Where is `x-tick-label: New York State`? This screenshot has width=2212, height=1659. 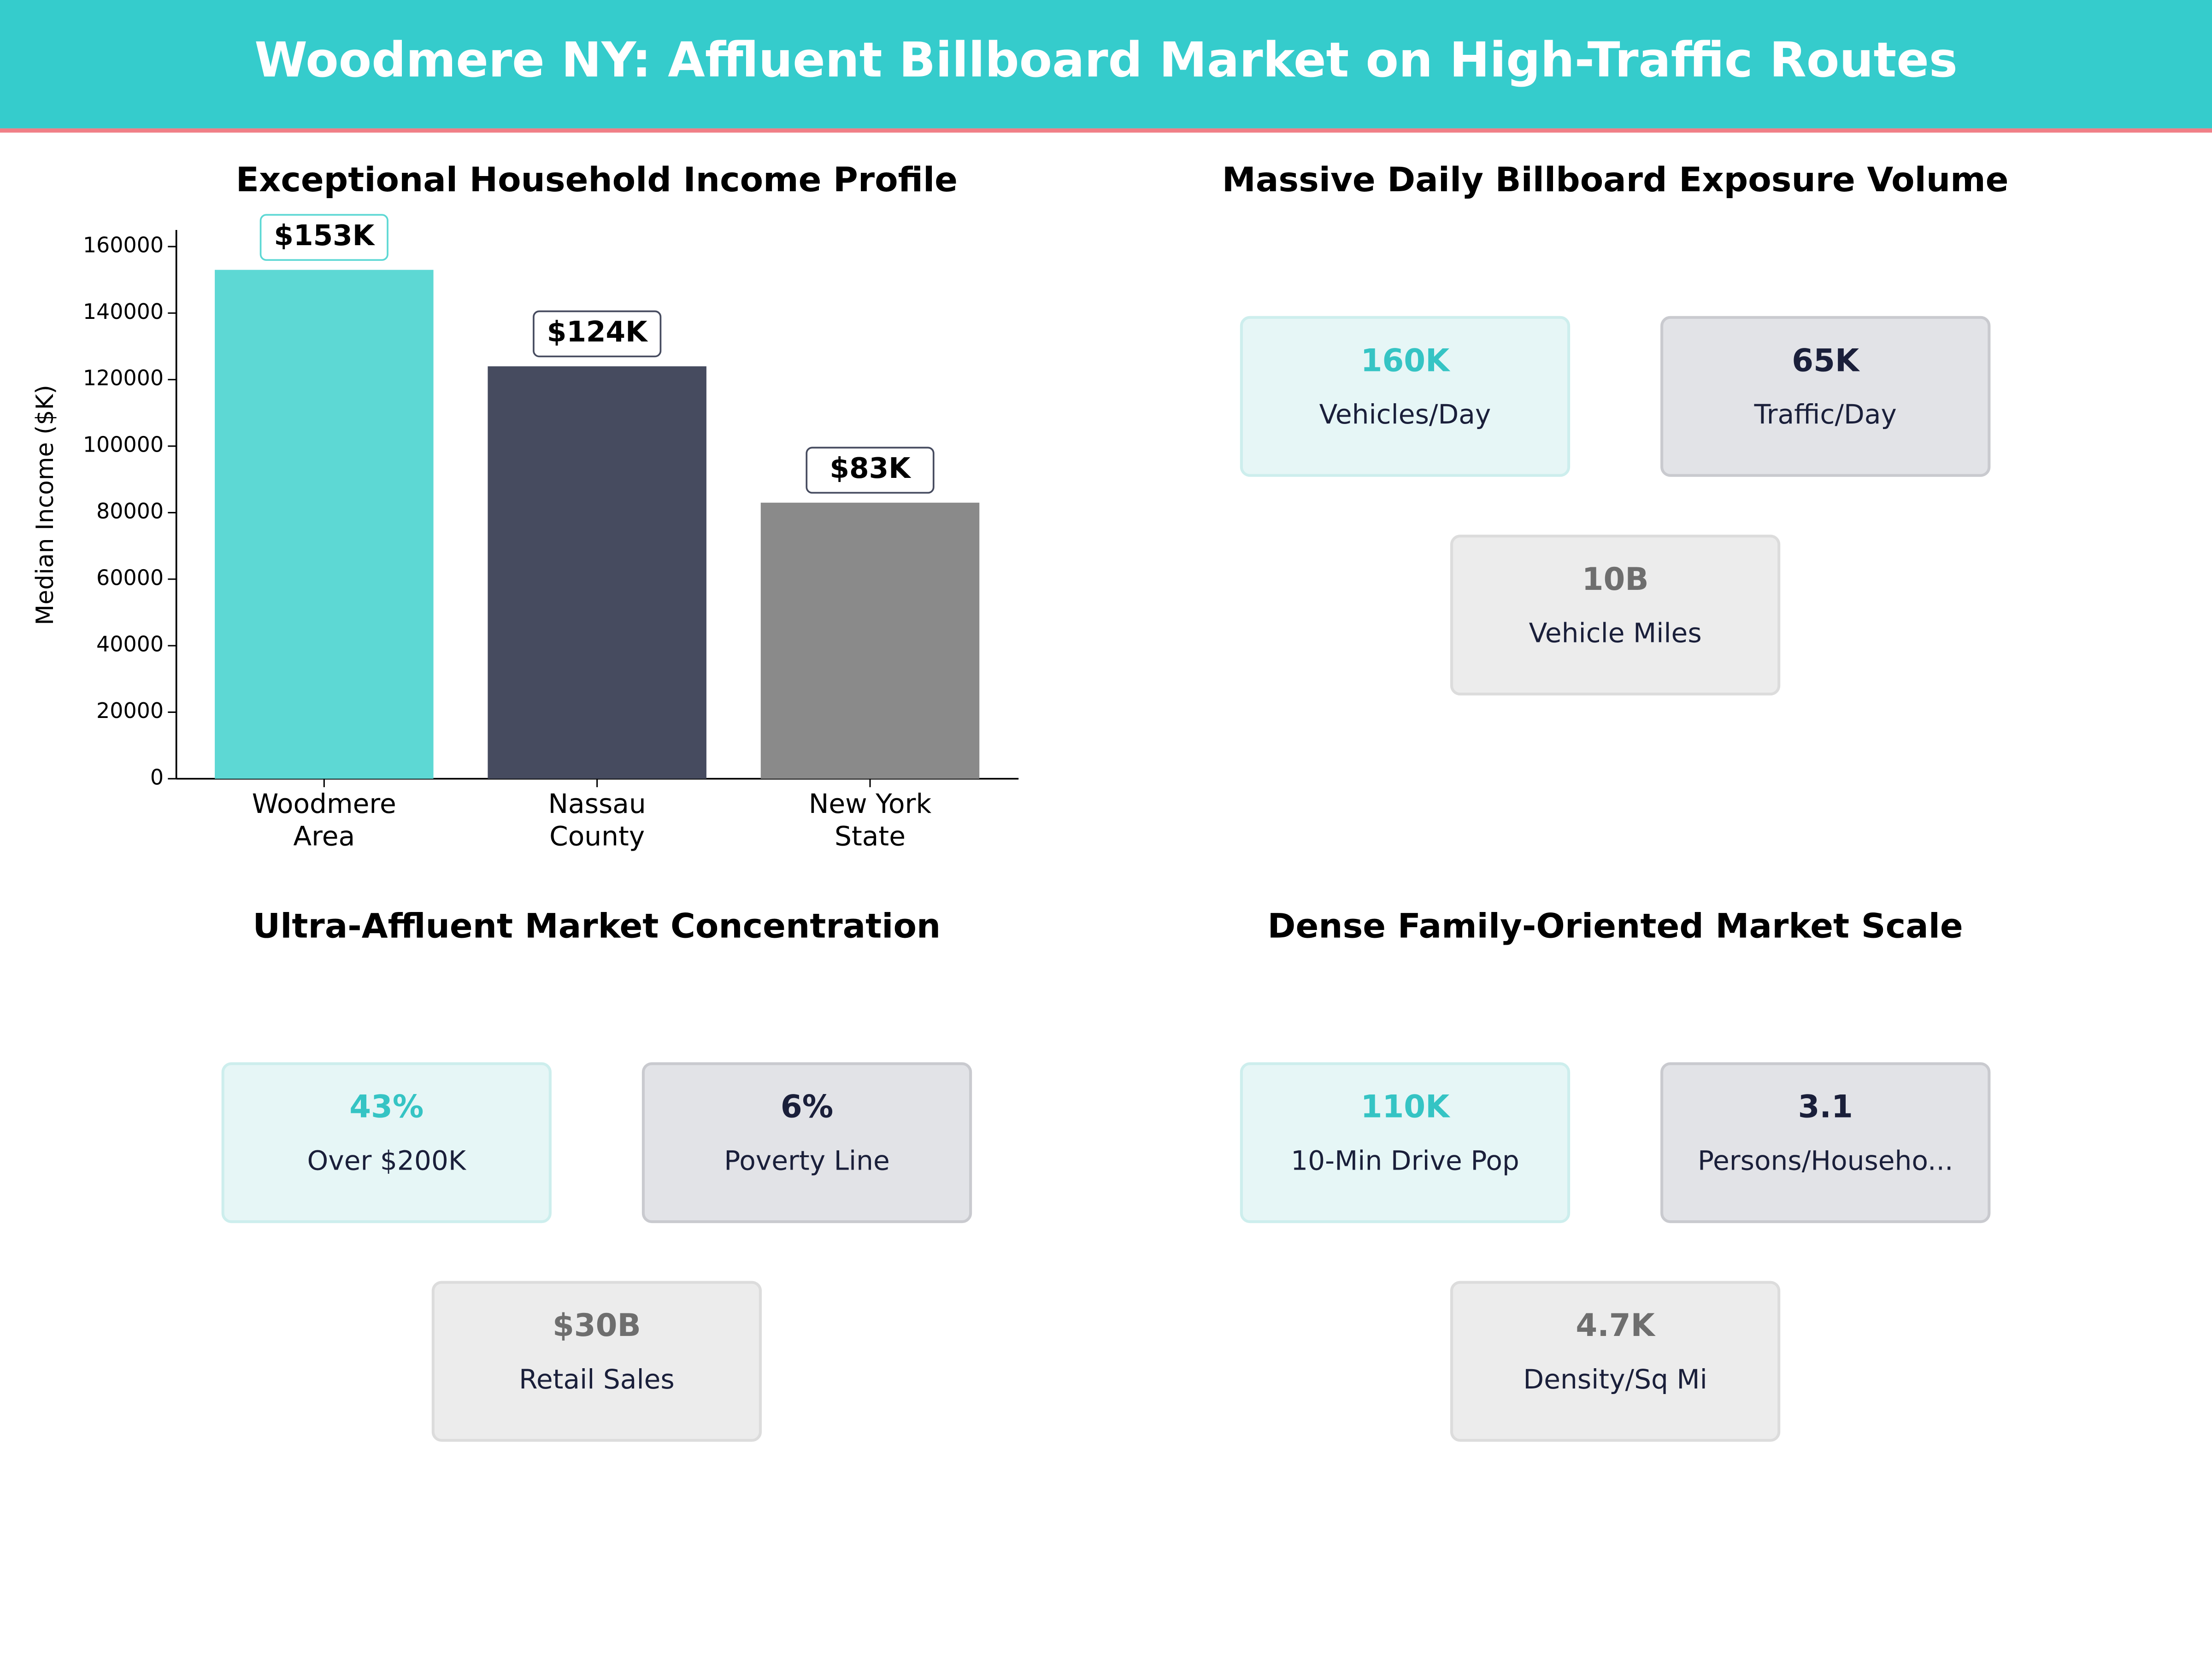
x-tick-label: New York State is located at coordinates (870, 820).